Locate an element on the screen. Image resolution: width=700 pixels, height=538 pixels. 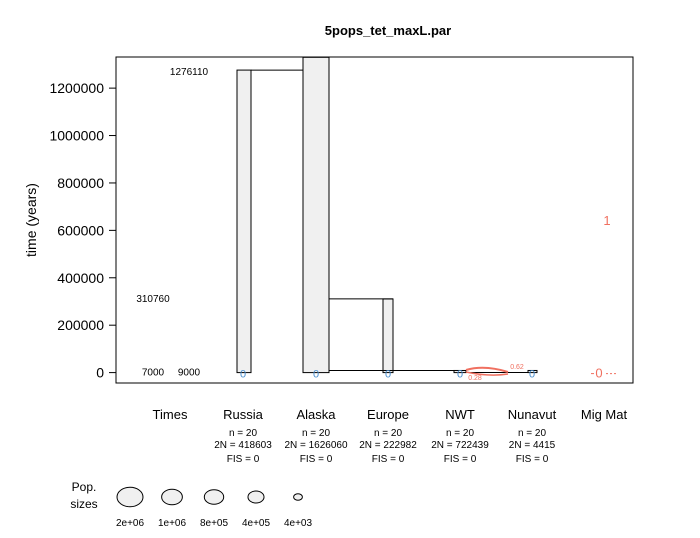
y-axis-label: time (years) is located at coordinates (31, 220).